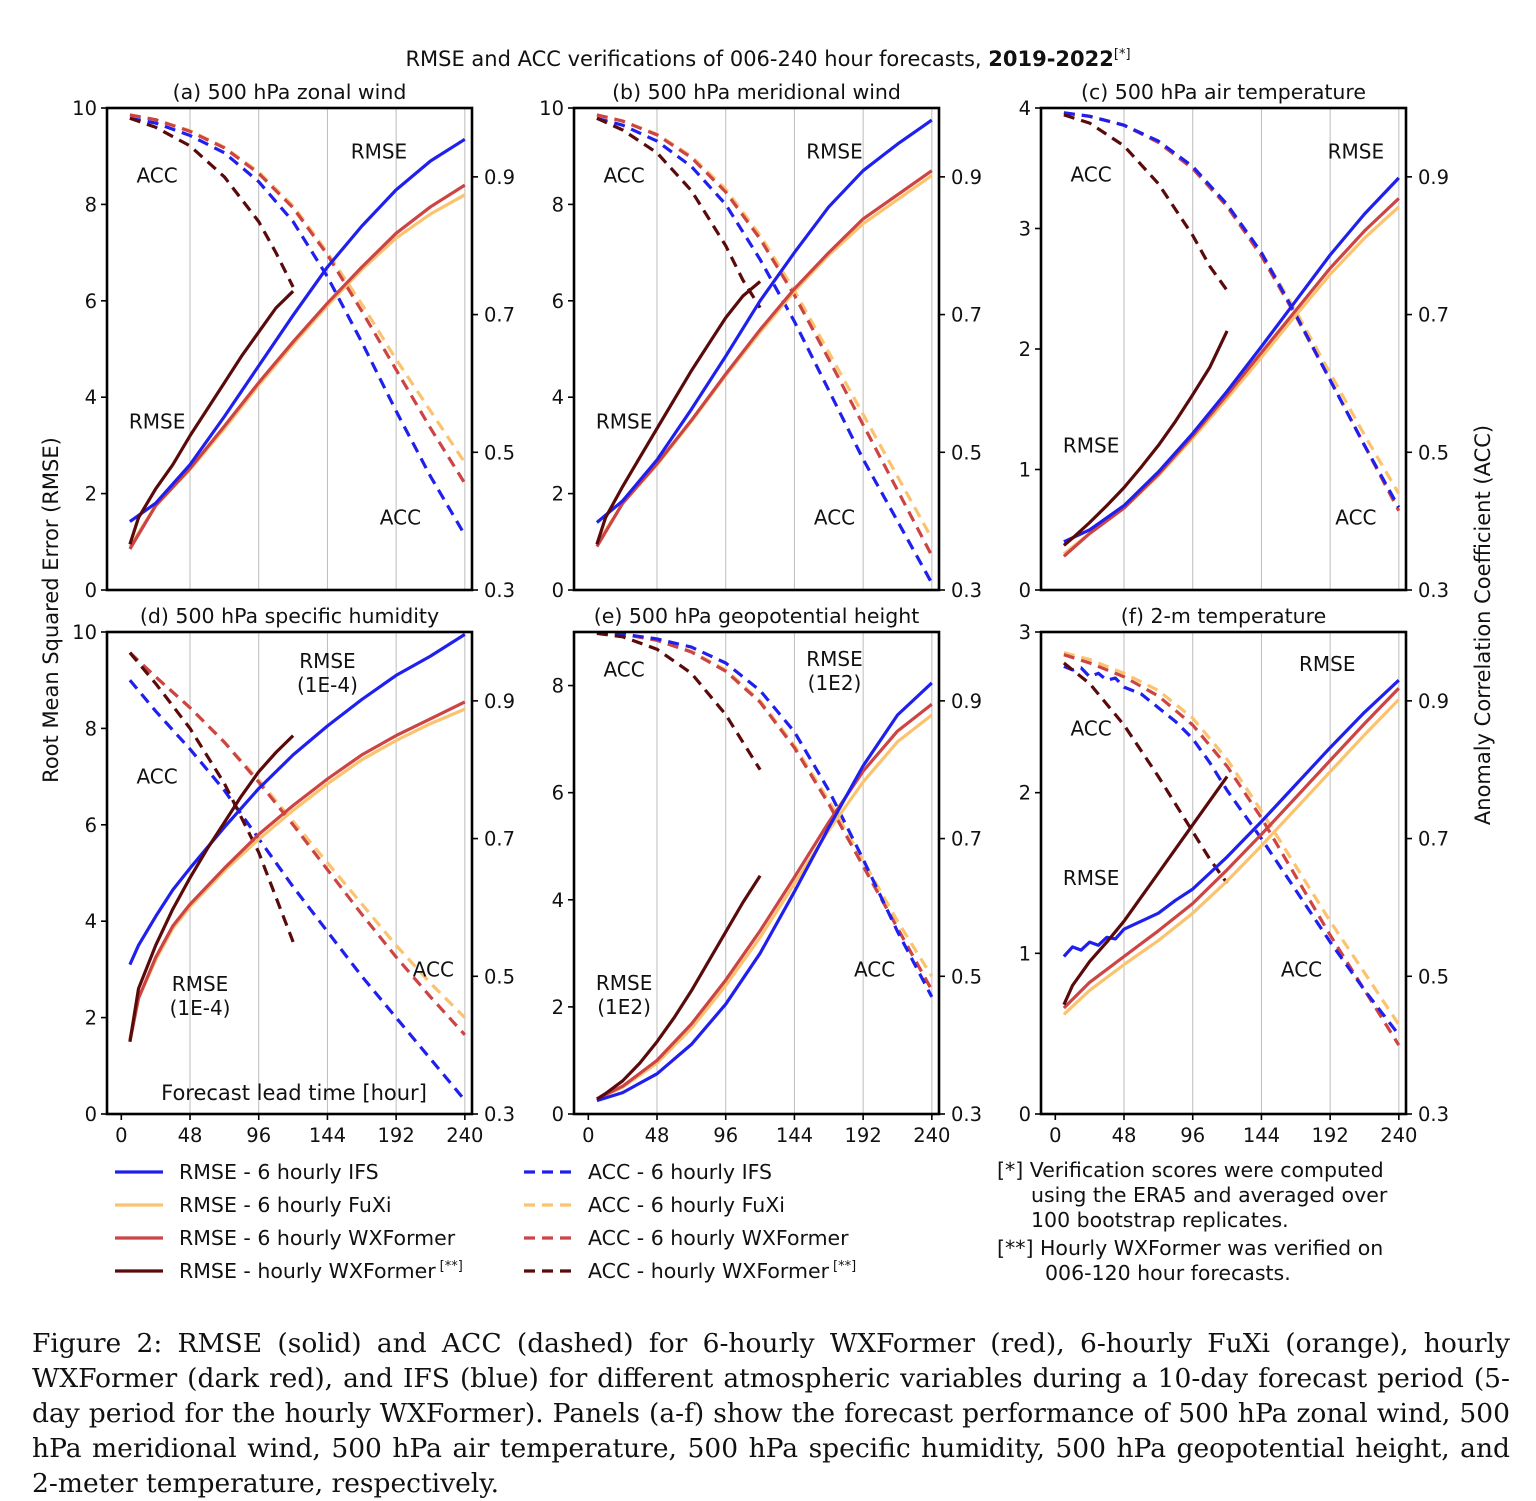 Image resolution: width=1536 pixels, height=1501 pixels. I want to click on legend-label: ACC - 6 hourly IFS, so click(680, 1172).